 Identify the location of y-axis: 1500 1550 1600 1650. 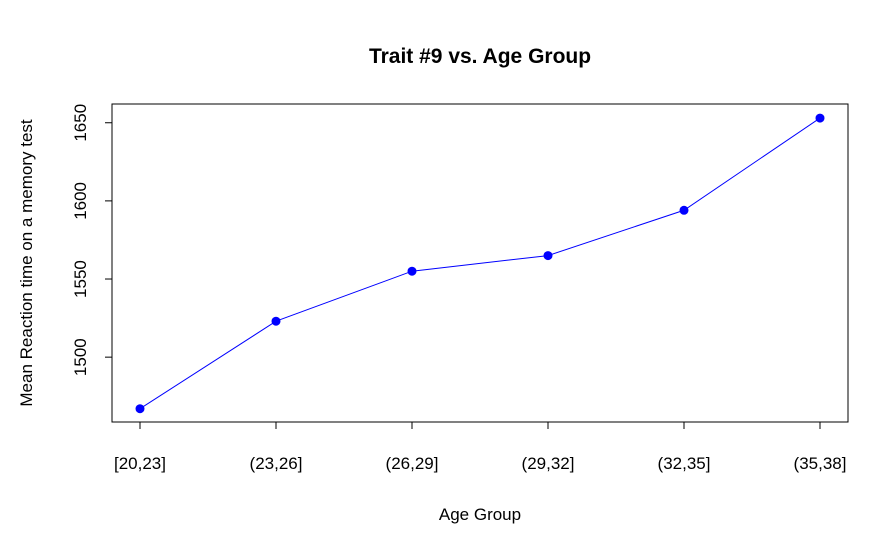
(92, 240).